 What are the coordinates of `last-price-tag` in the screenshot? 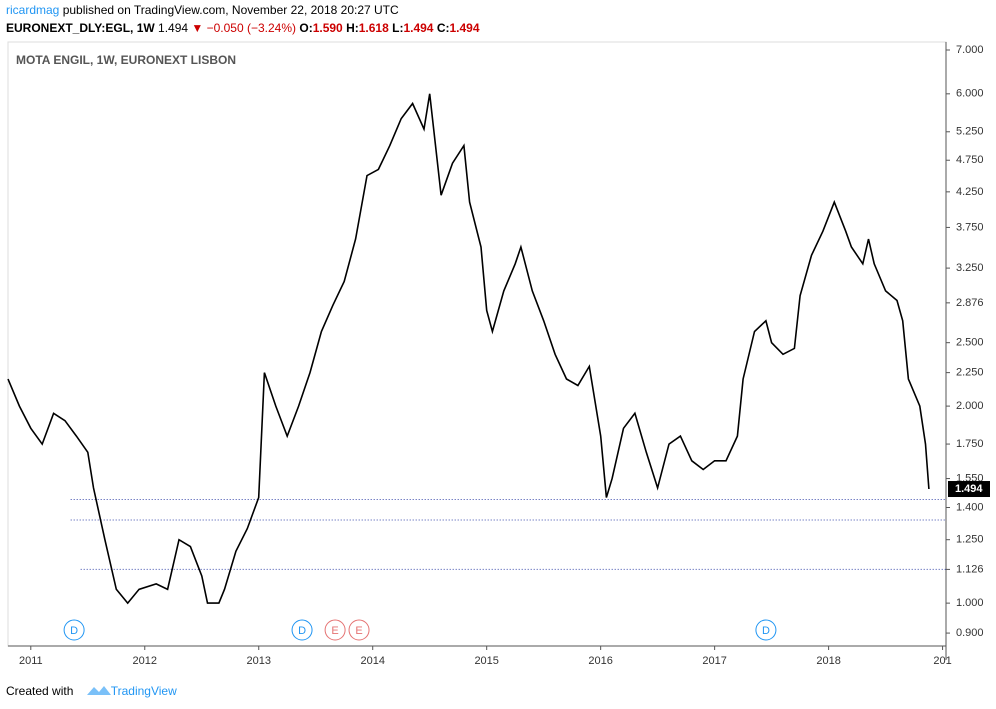 It's located at (969, 489).